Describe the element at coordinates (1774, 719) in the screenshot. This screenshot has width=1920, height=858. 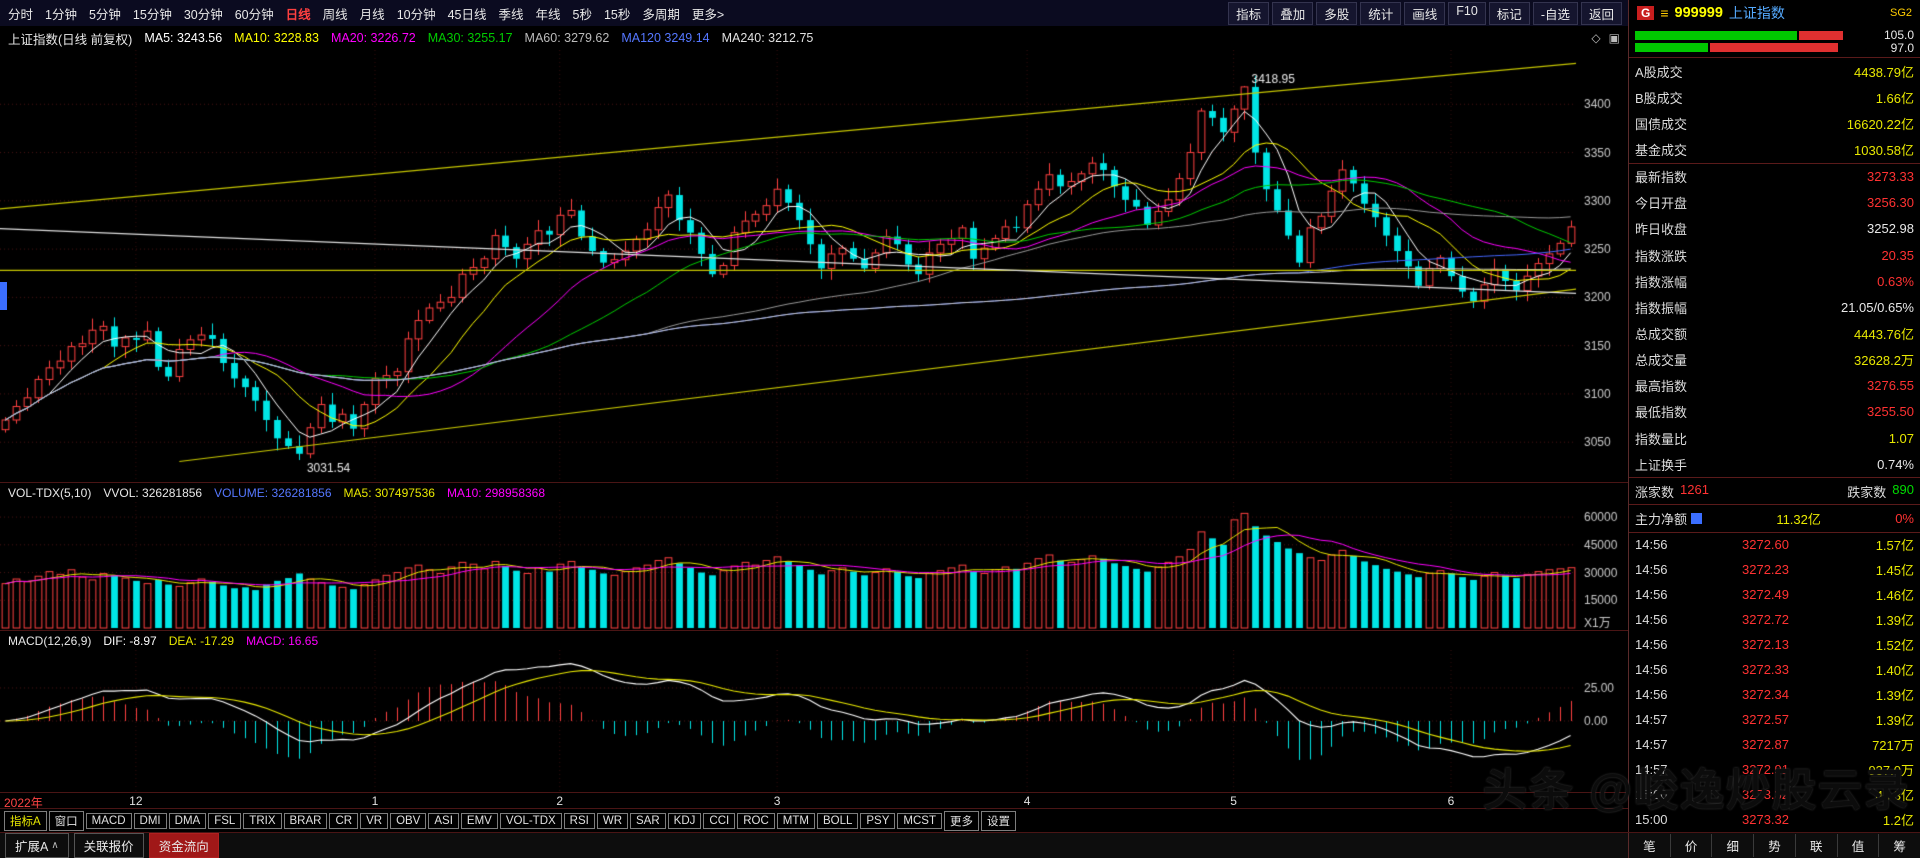
I see `tick-row: 14:57 3272.57 1.39亿` at that location.